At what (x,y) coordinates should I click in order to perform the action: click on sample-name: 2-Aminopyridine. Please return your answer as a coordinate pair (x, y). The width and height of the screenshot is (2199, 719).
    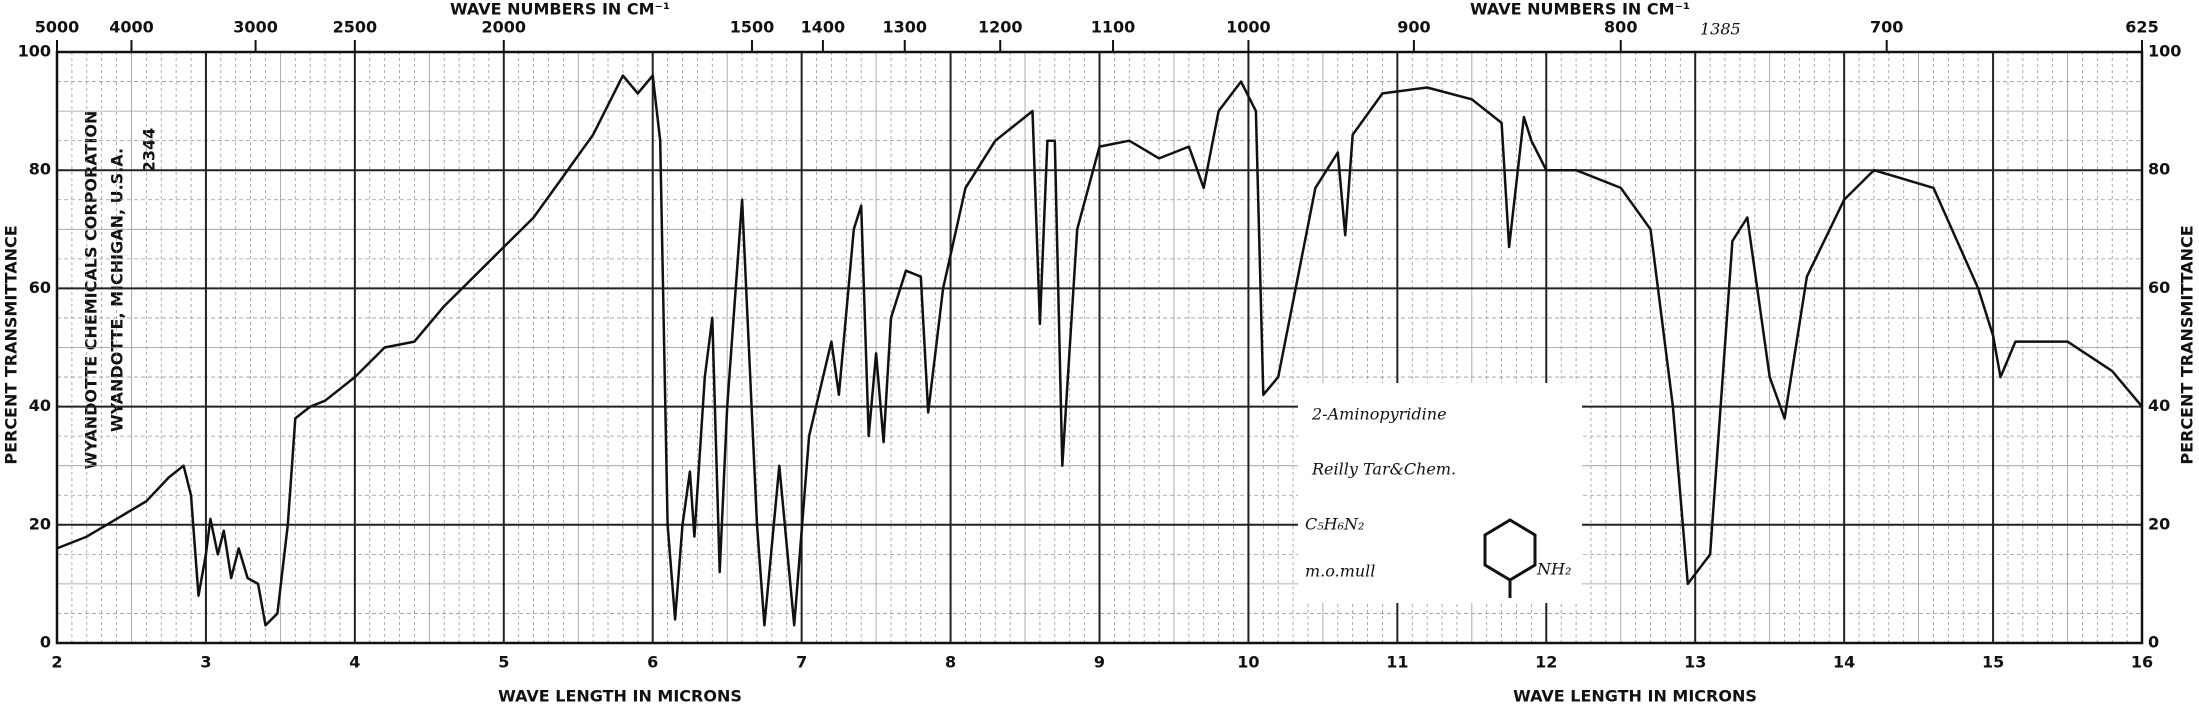
    Looking at the image, I should click on (1379, 414).